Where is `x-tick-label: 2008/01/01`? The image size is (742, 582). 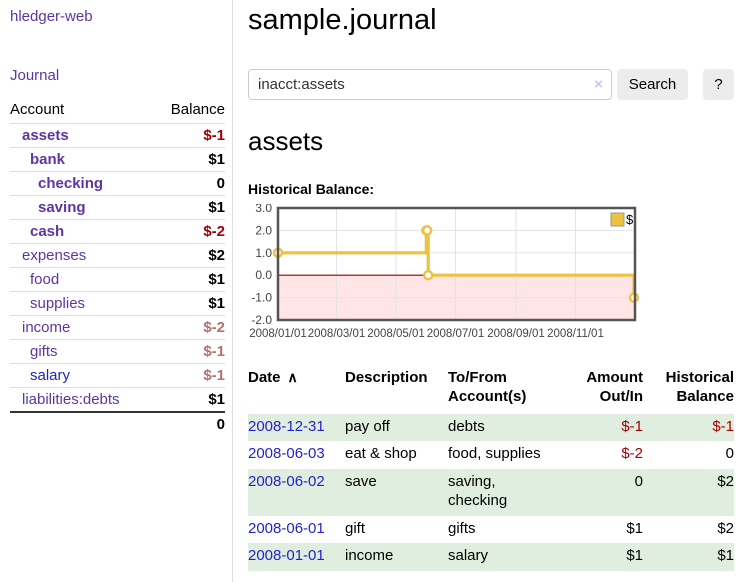
x-tick-label: 2008/01/01 is located at coordinates (278, 334).